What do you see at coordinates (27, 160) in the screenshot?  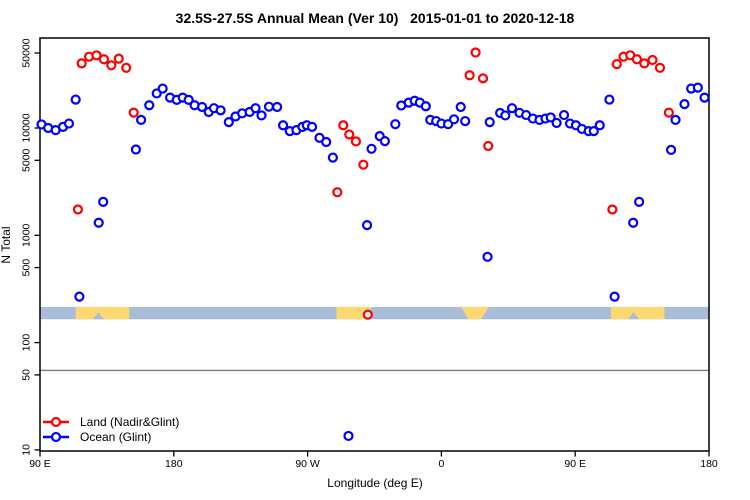 I see `y-tick-label: 5000` at bounding box center [27, 160].